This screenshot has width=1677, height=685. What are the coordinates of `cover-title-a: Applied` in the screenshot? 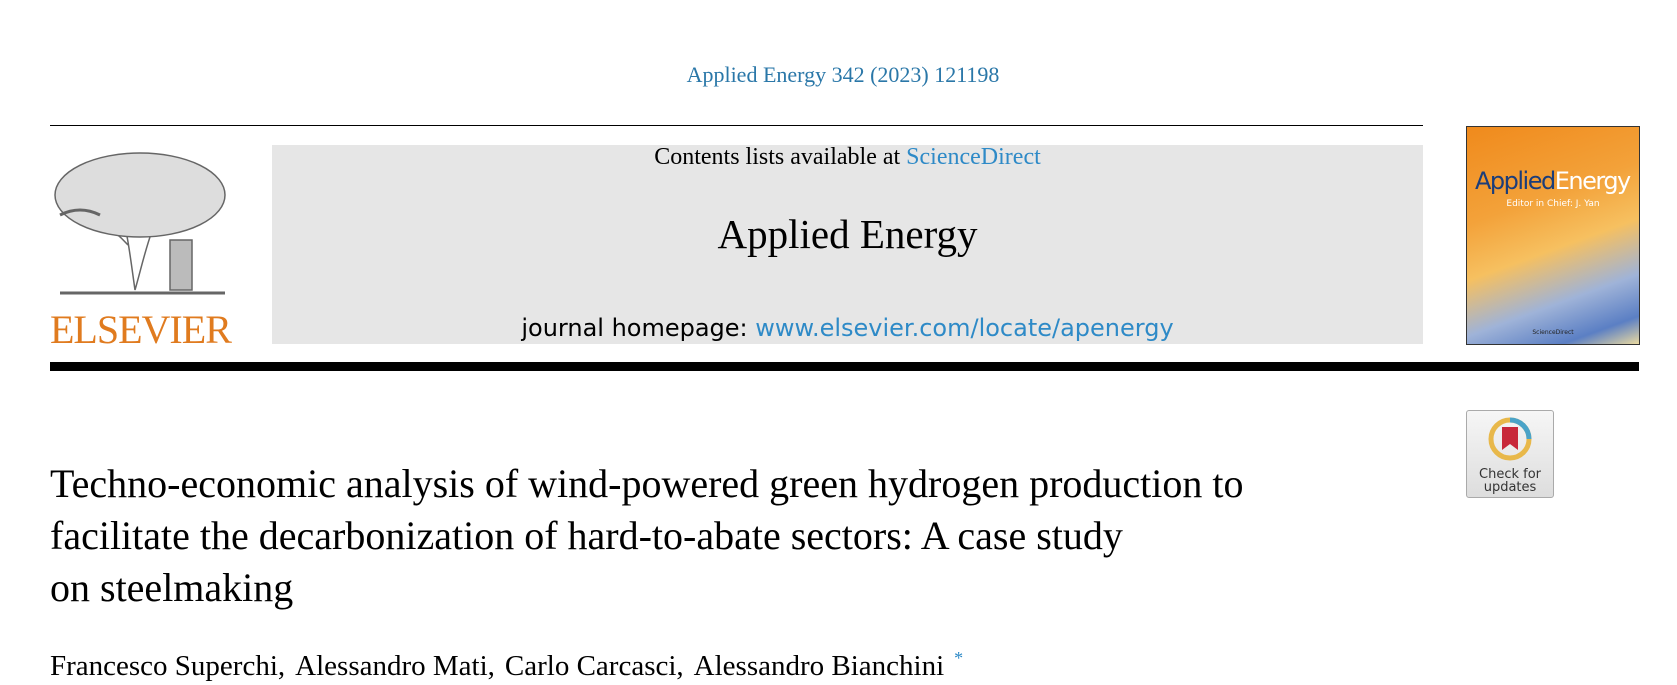 It's located at (1515, 181).